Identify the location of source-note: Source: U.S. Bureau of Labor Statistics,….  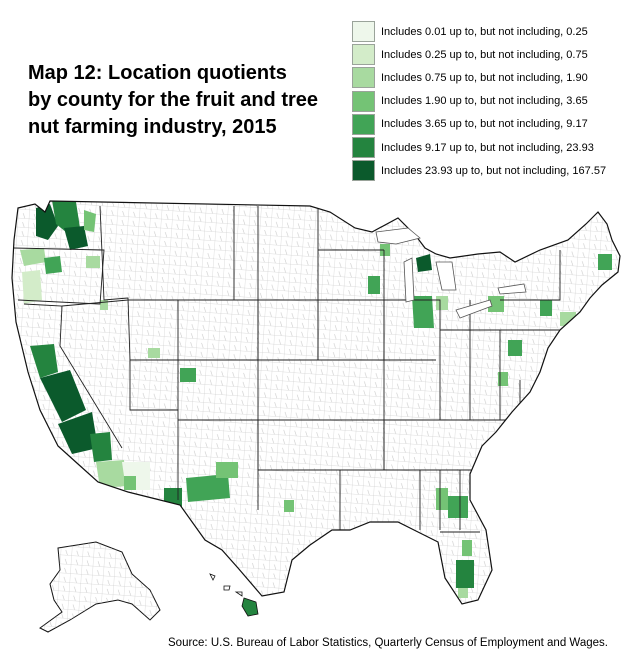
(388, 643).